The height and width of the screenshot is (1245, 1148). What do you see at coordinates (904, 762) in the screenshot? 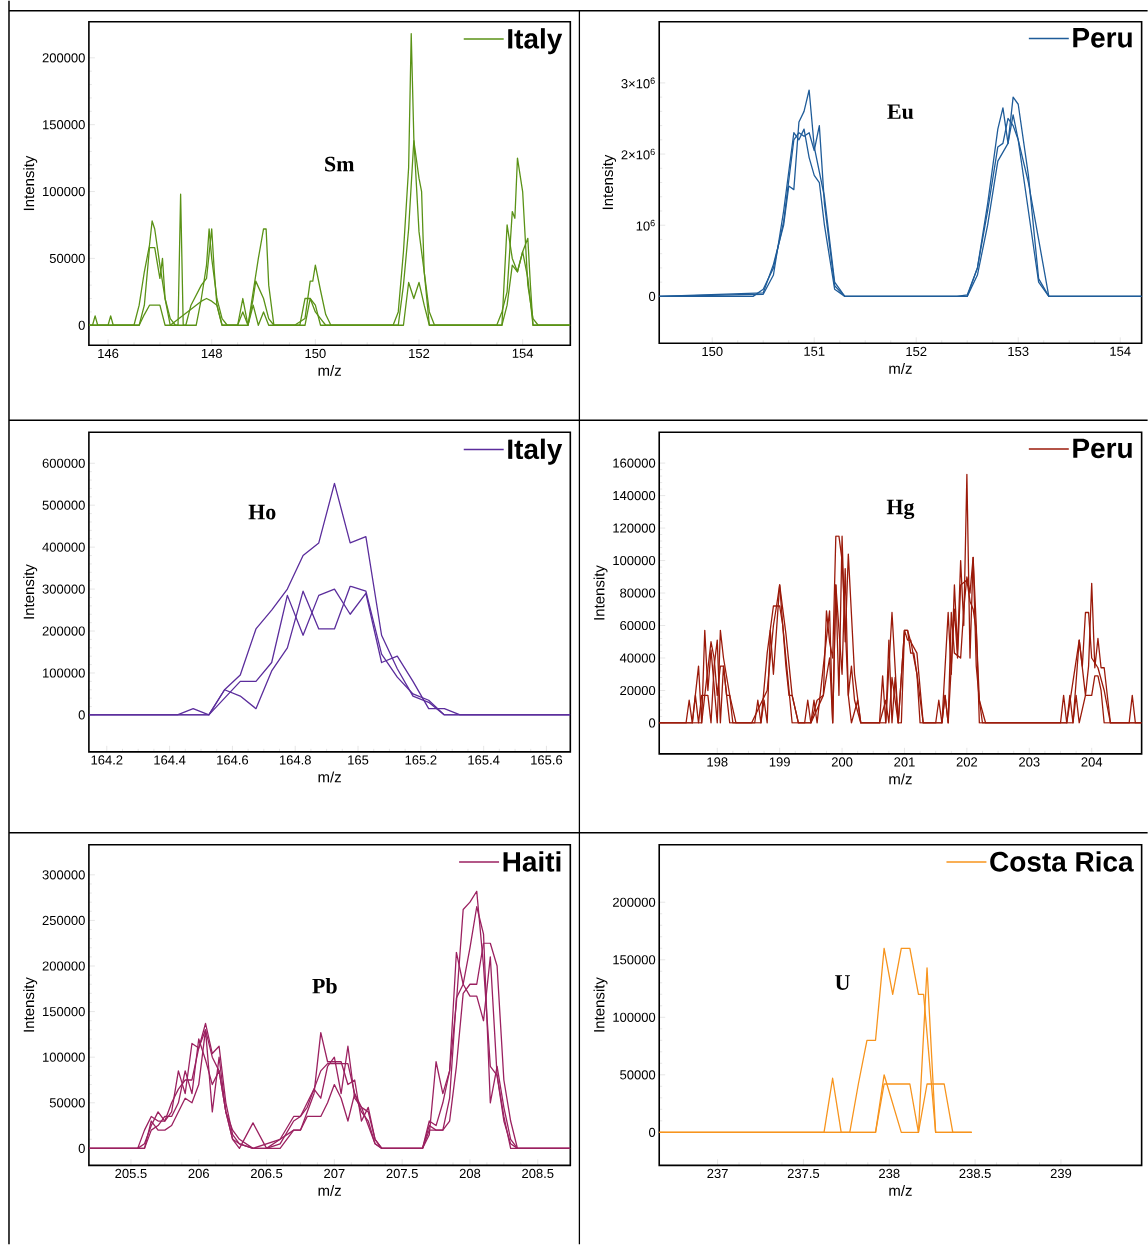
I see `x-tick-label: 201` at bounding box center [904, 762].